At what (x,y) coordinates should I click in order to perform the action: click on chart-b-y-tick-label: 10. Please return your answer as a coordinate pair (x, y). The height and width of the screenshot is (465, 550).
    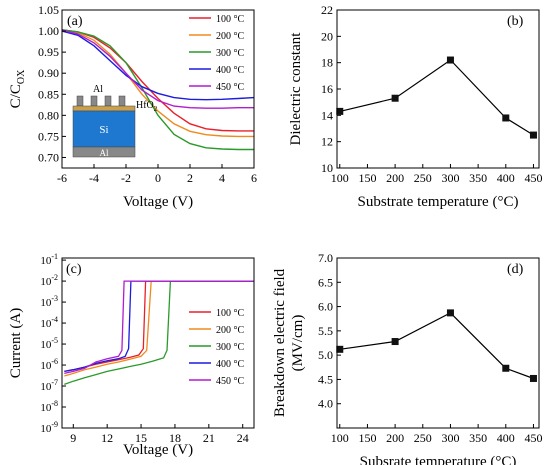
    Looking at the image, I should click on (327, 168).